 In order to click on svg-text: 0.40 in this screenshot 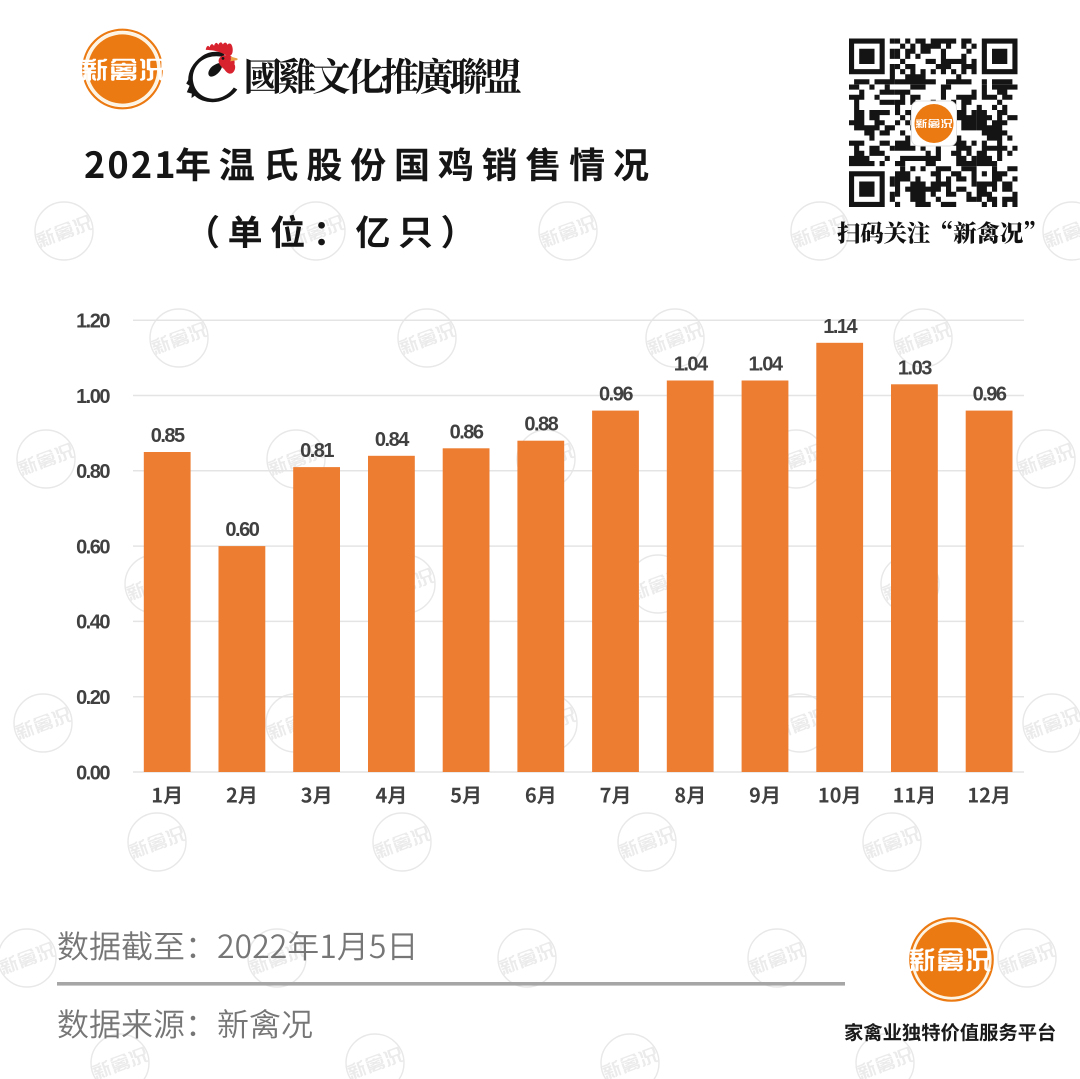, I will do `click(93, 623)`.